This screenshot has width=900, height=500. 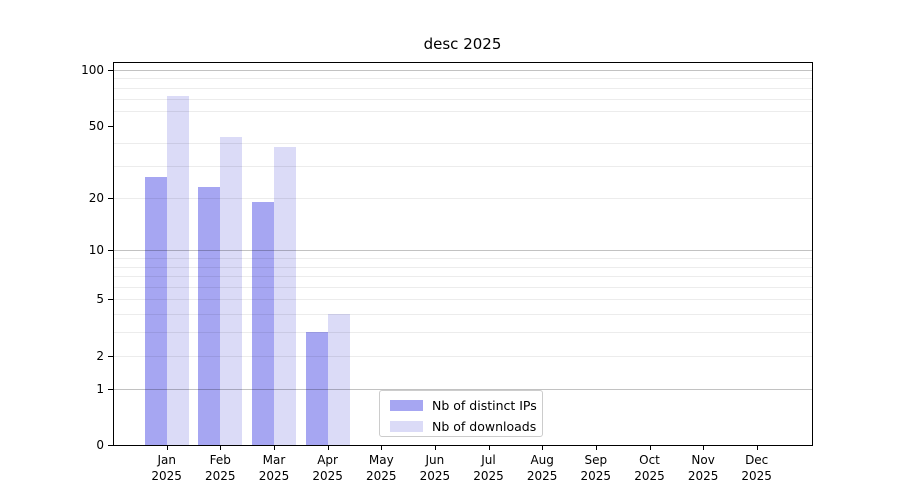 I want to click on bar-nb-of-distinct-ips-apr, so click(x=316, y=388).